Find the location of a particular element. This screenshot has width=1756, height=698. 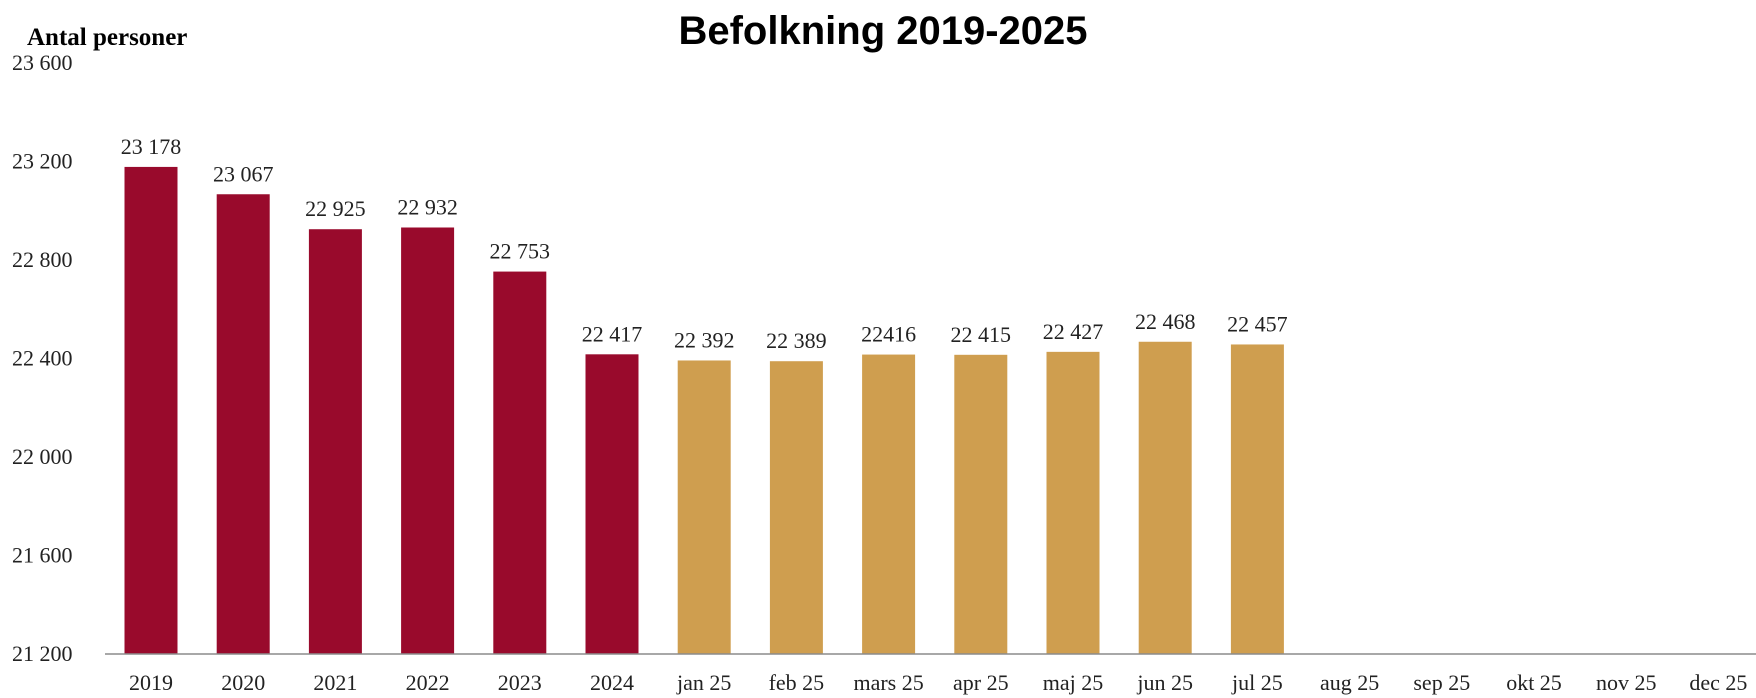

x-tick-label: 2024 is located at coordinates (612, 682).